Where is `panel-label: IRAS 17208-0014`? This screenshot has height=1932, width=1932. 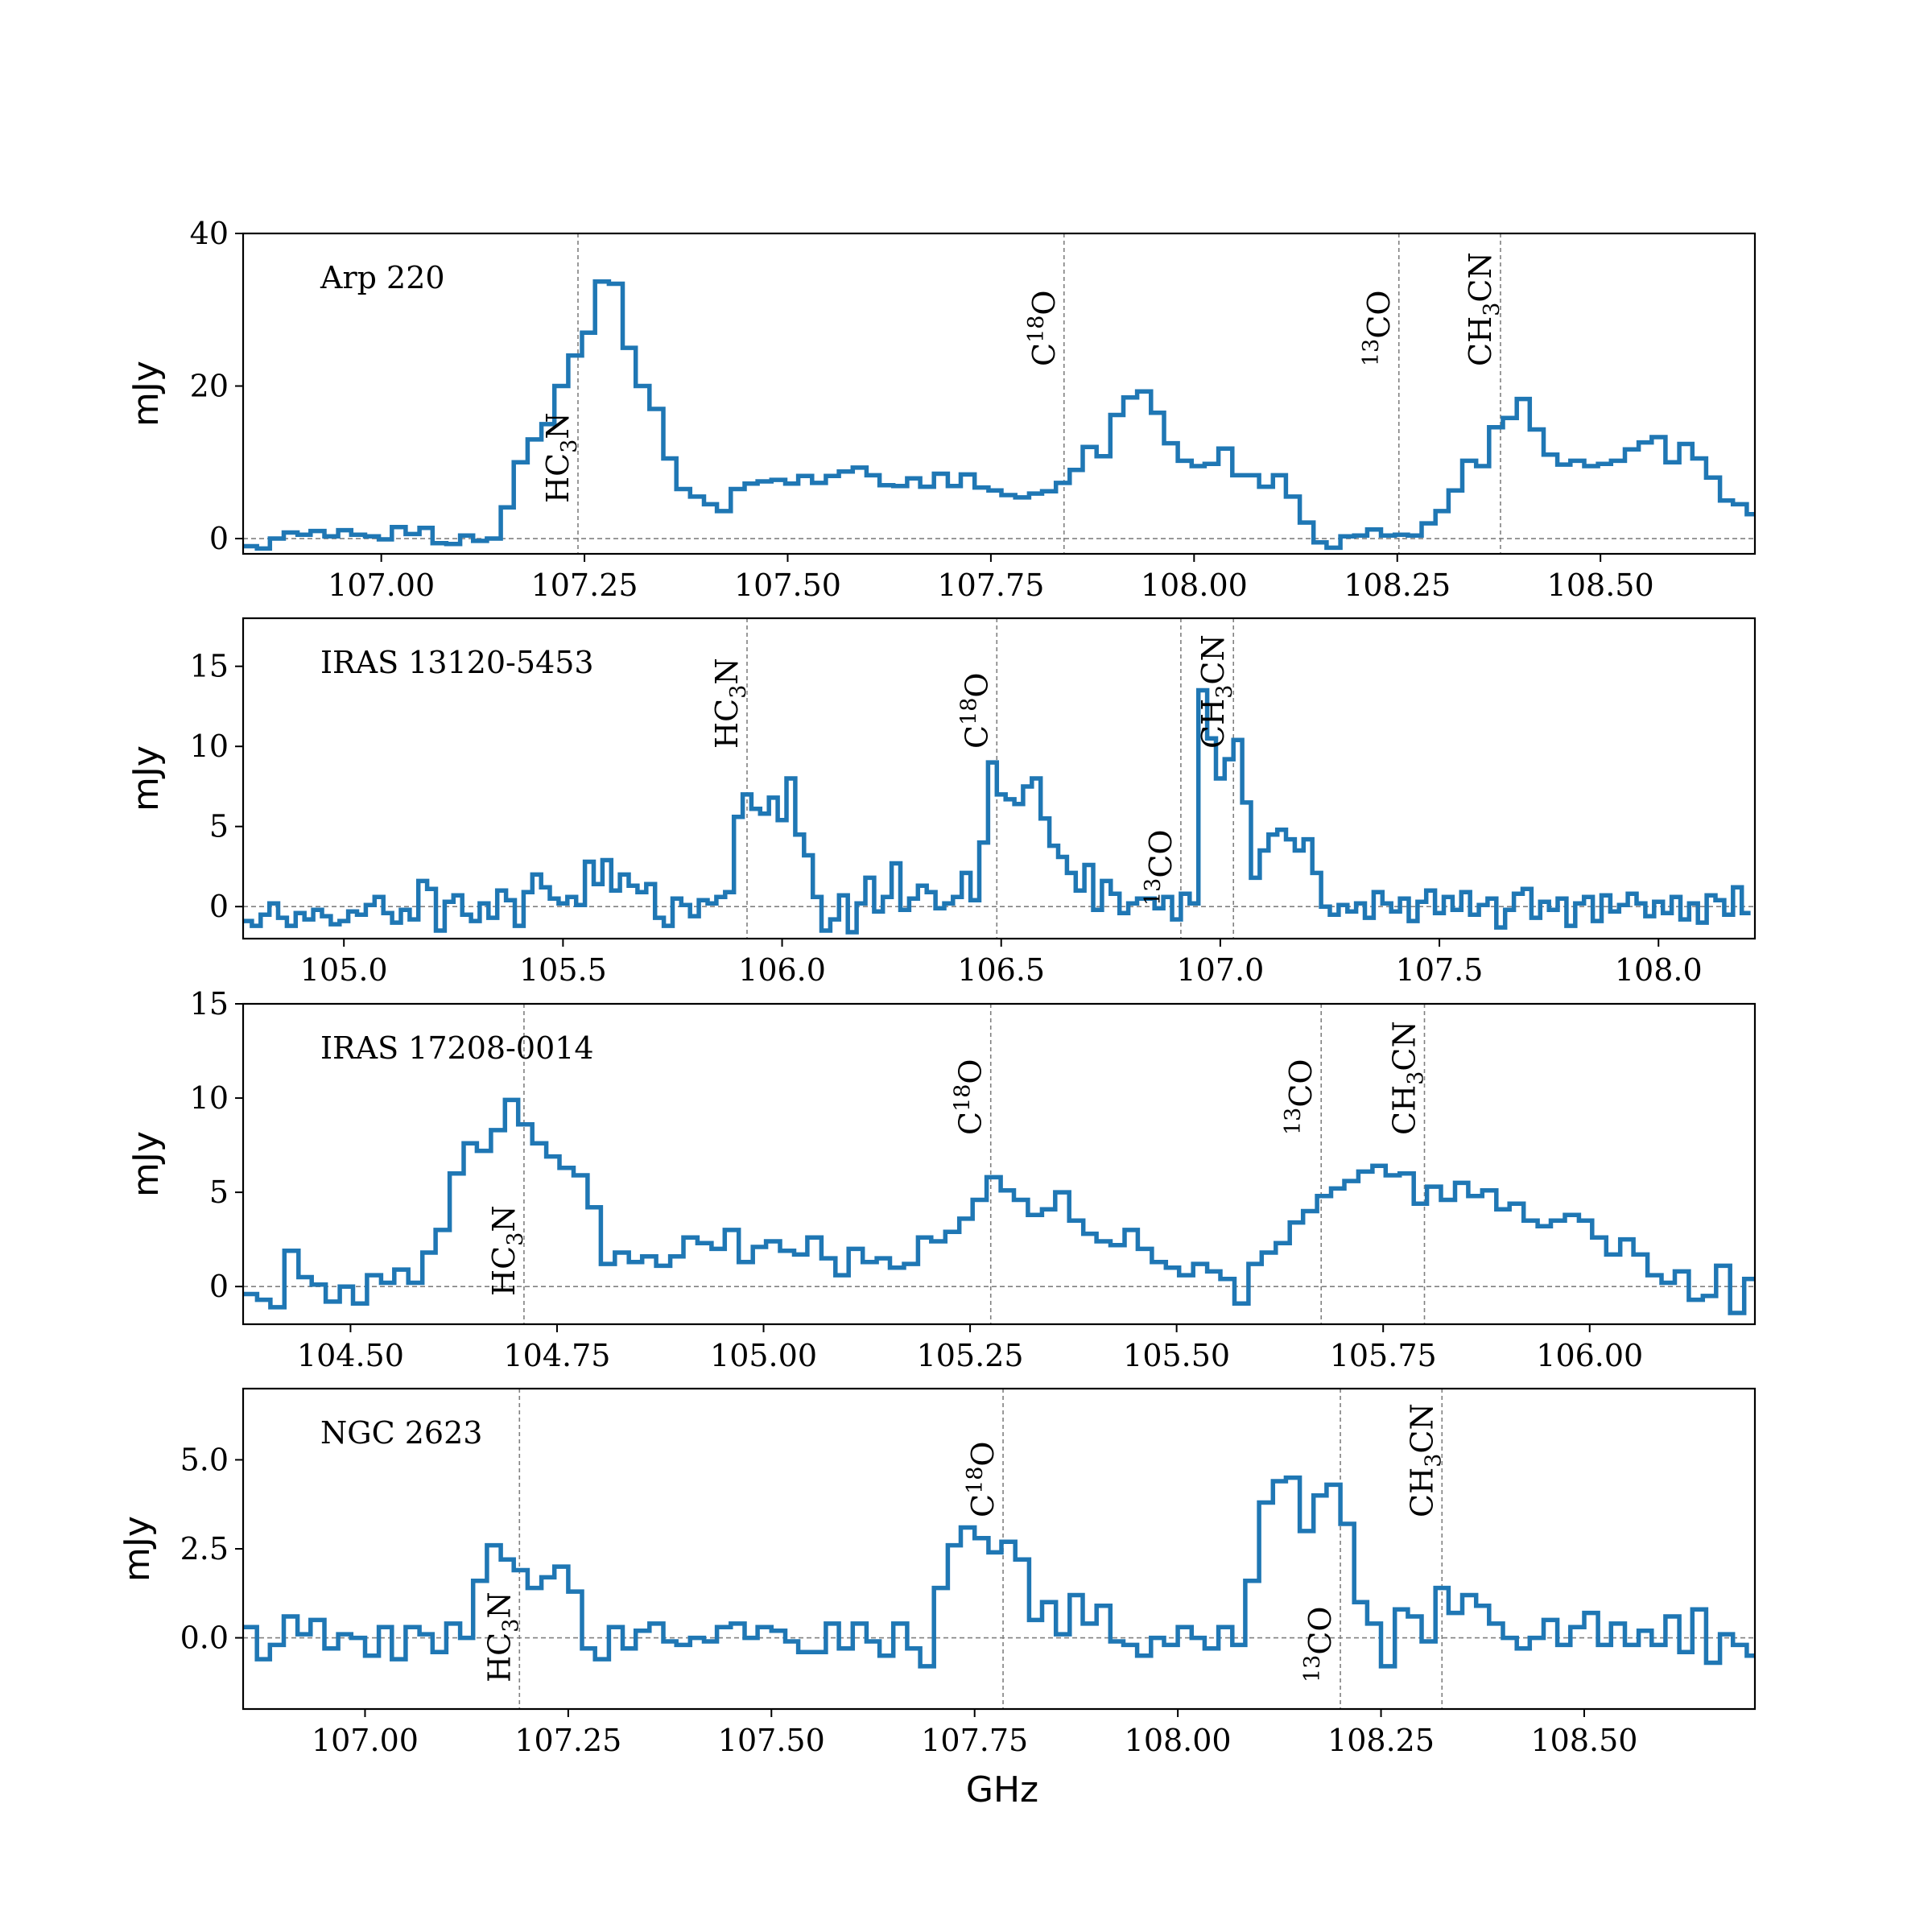 panel-label: IRAS 17208-0014 is located at coordinates (457, 1048).